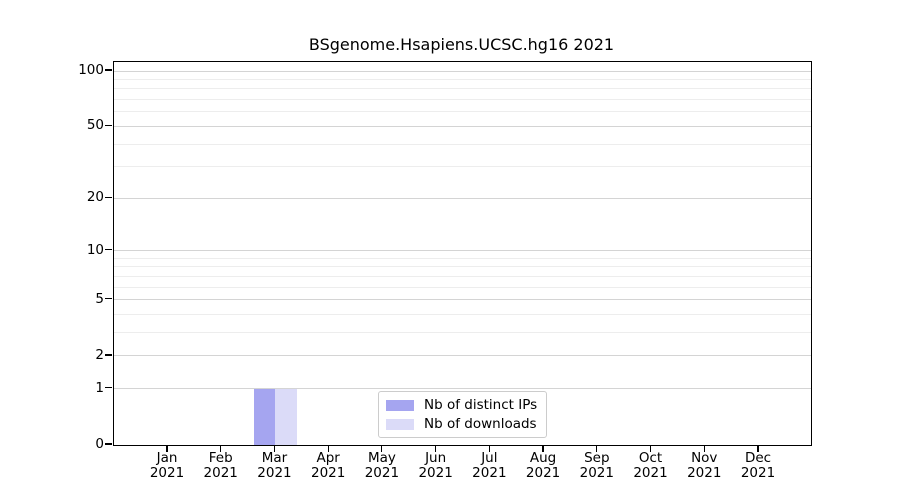  I want to click on y-axis-tick-label: 1, so click(99, 387).